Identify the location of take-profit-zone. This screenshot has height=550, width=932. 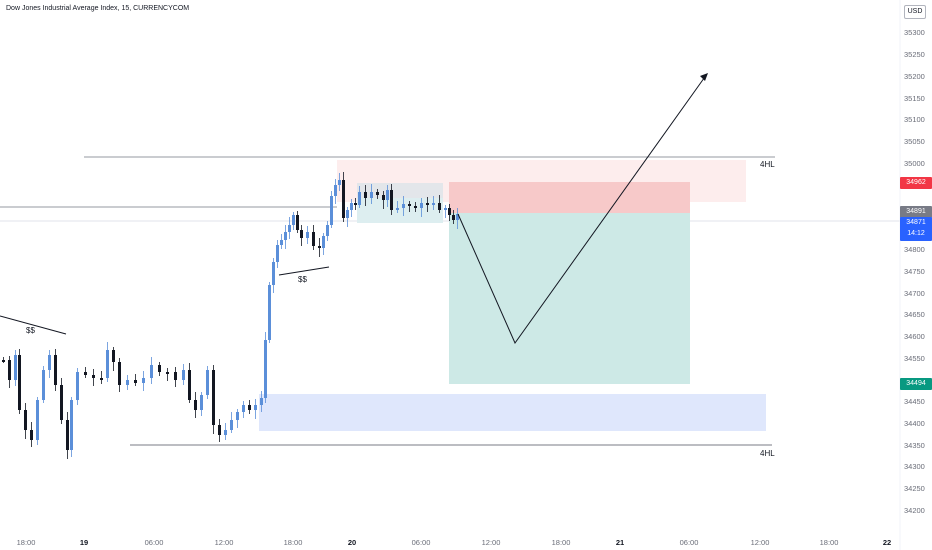
(569, 298).